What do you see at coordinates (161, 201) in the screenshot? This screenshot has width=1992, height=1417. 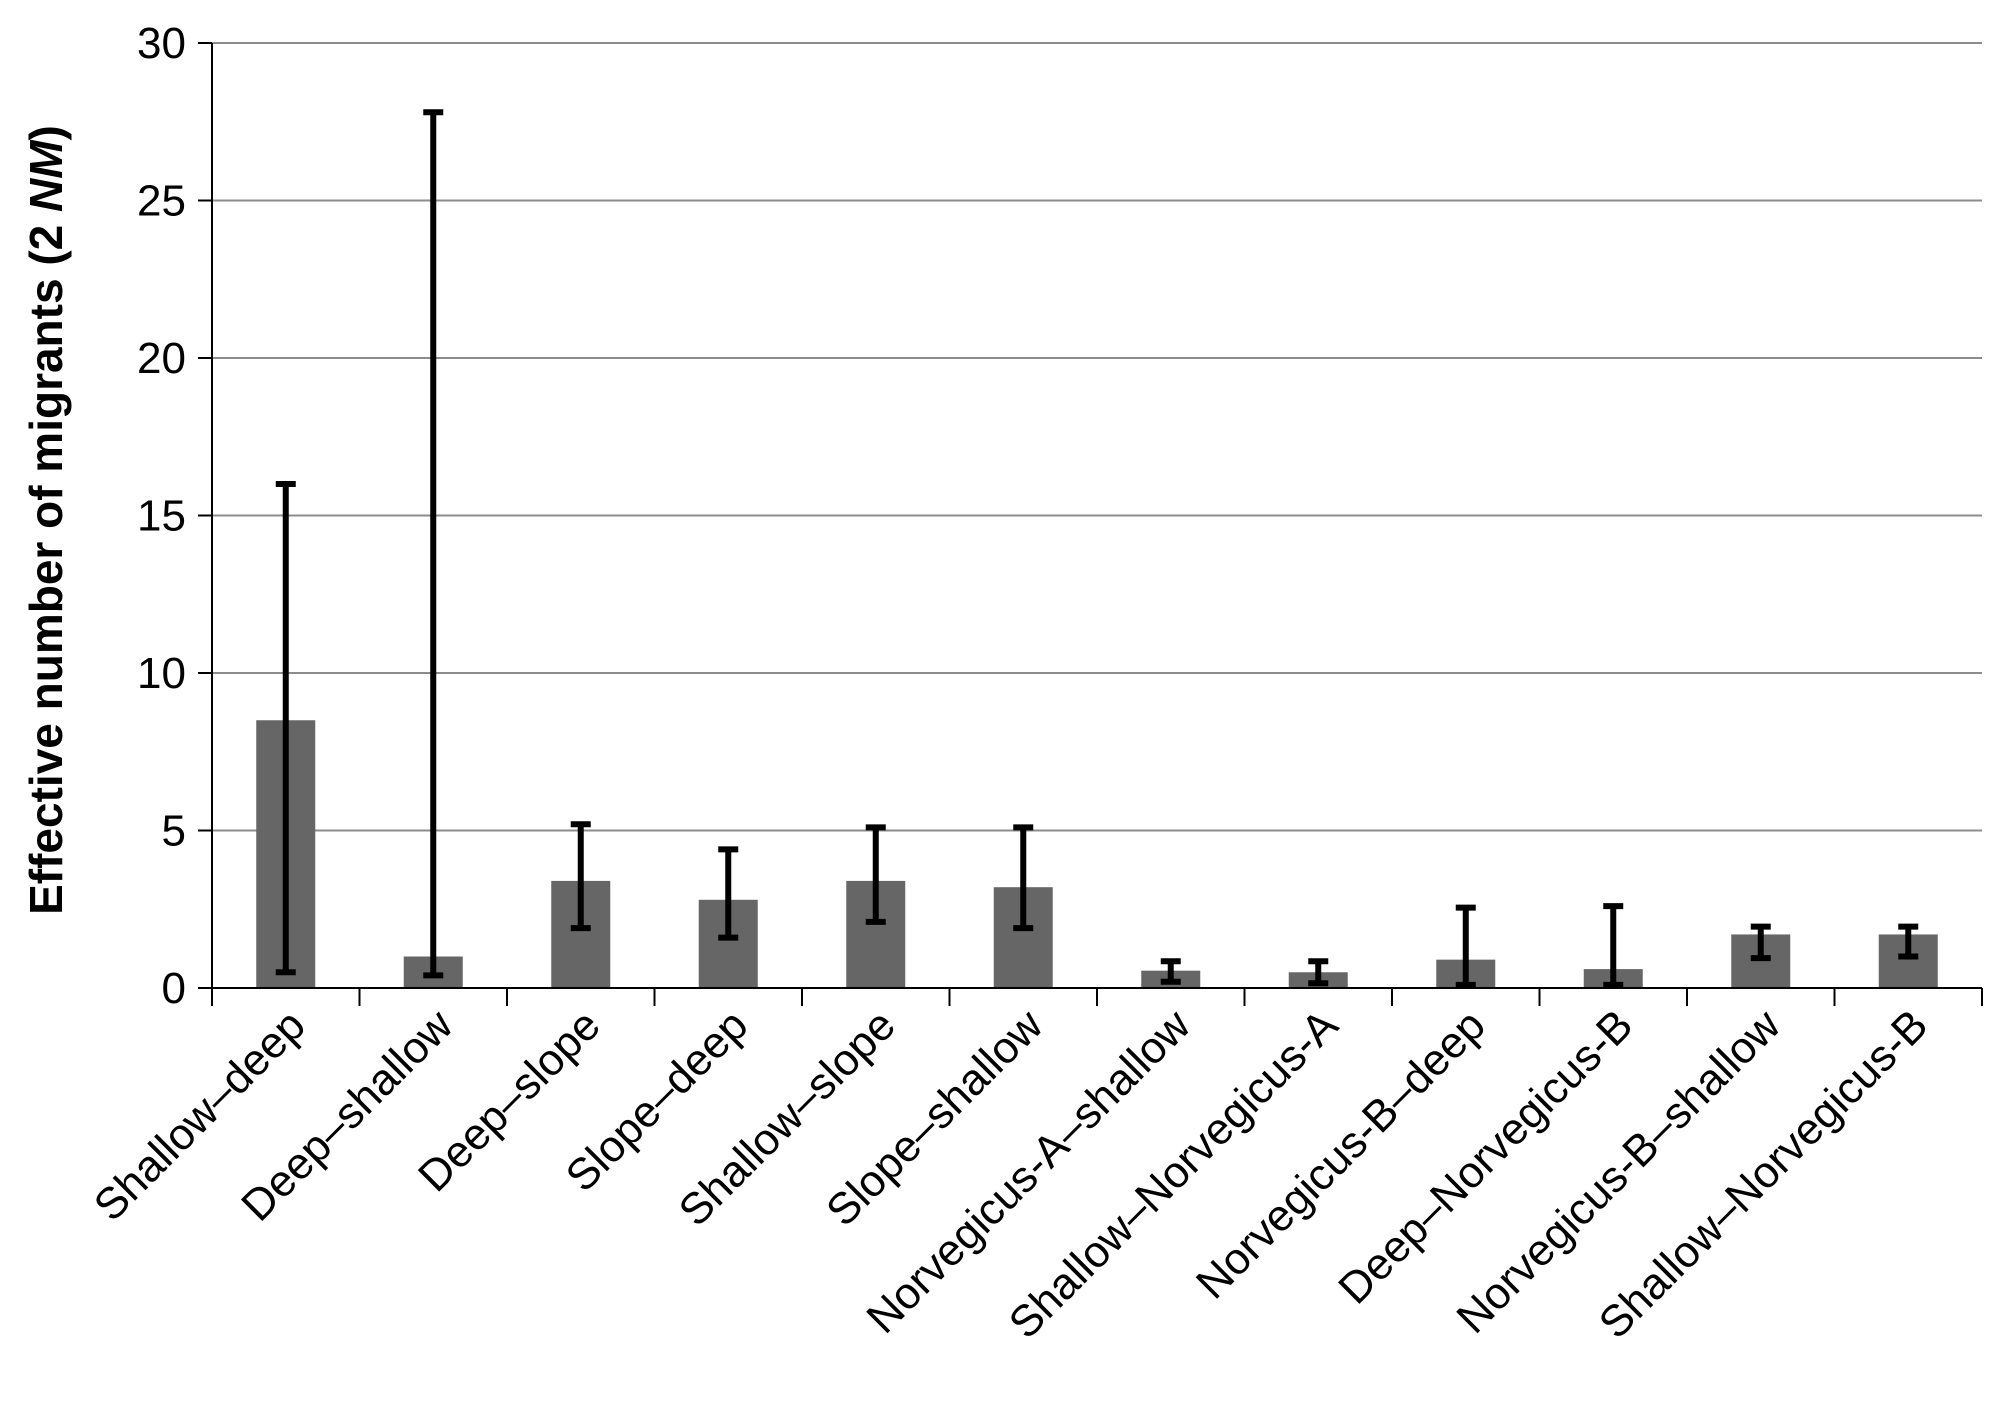 I see `y-tick-label: 25` at bounding box center [161, 201].